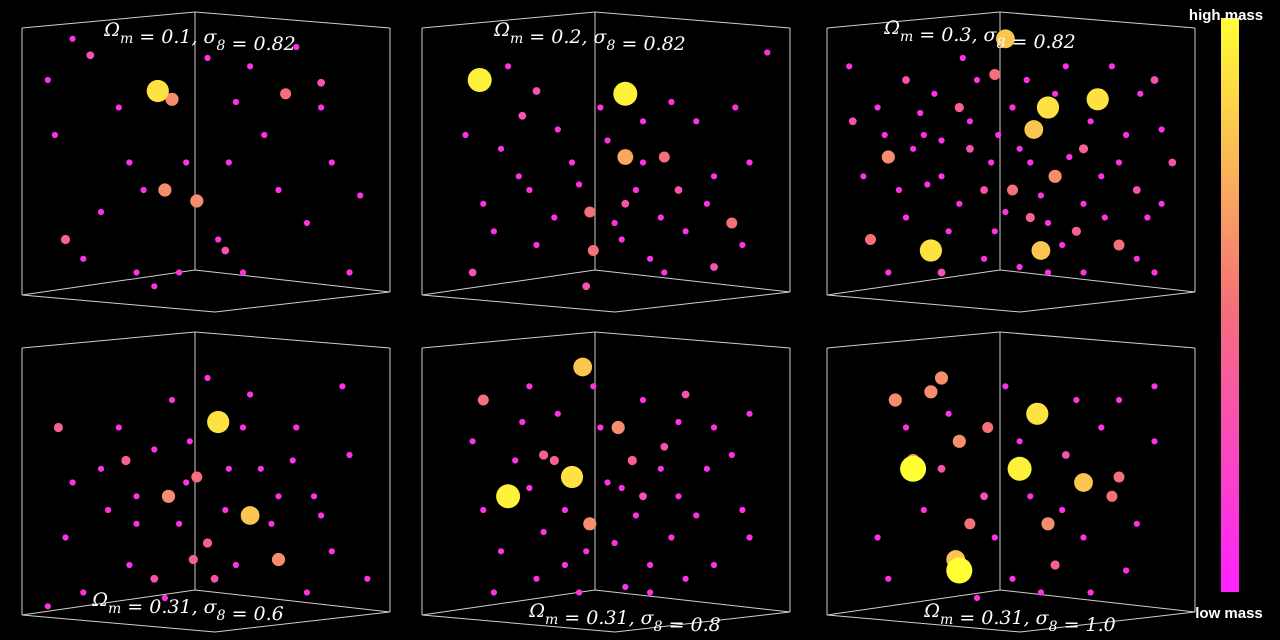 The height and width of the screenshot is (640, 1280). What do you see at coordinates (255, 614) in the screenshot?
I see `title-fragment: = 0.6` at bounding box center [255, 614].